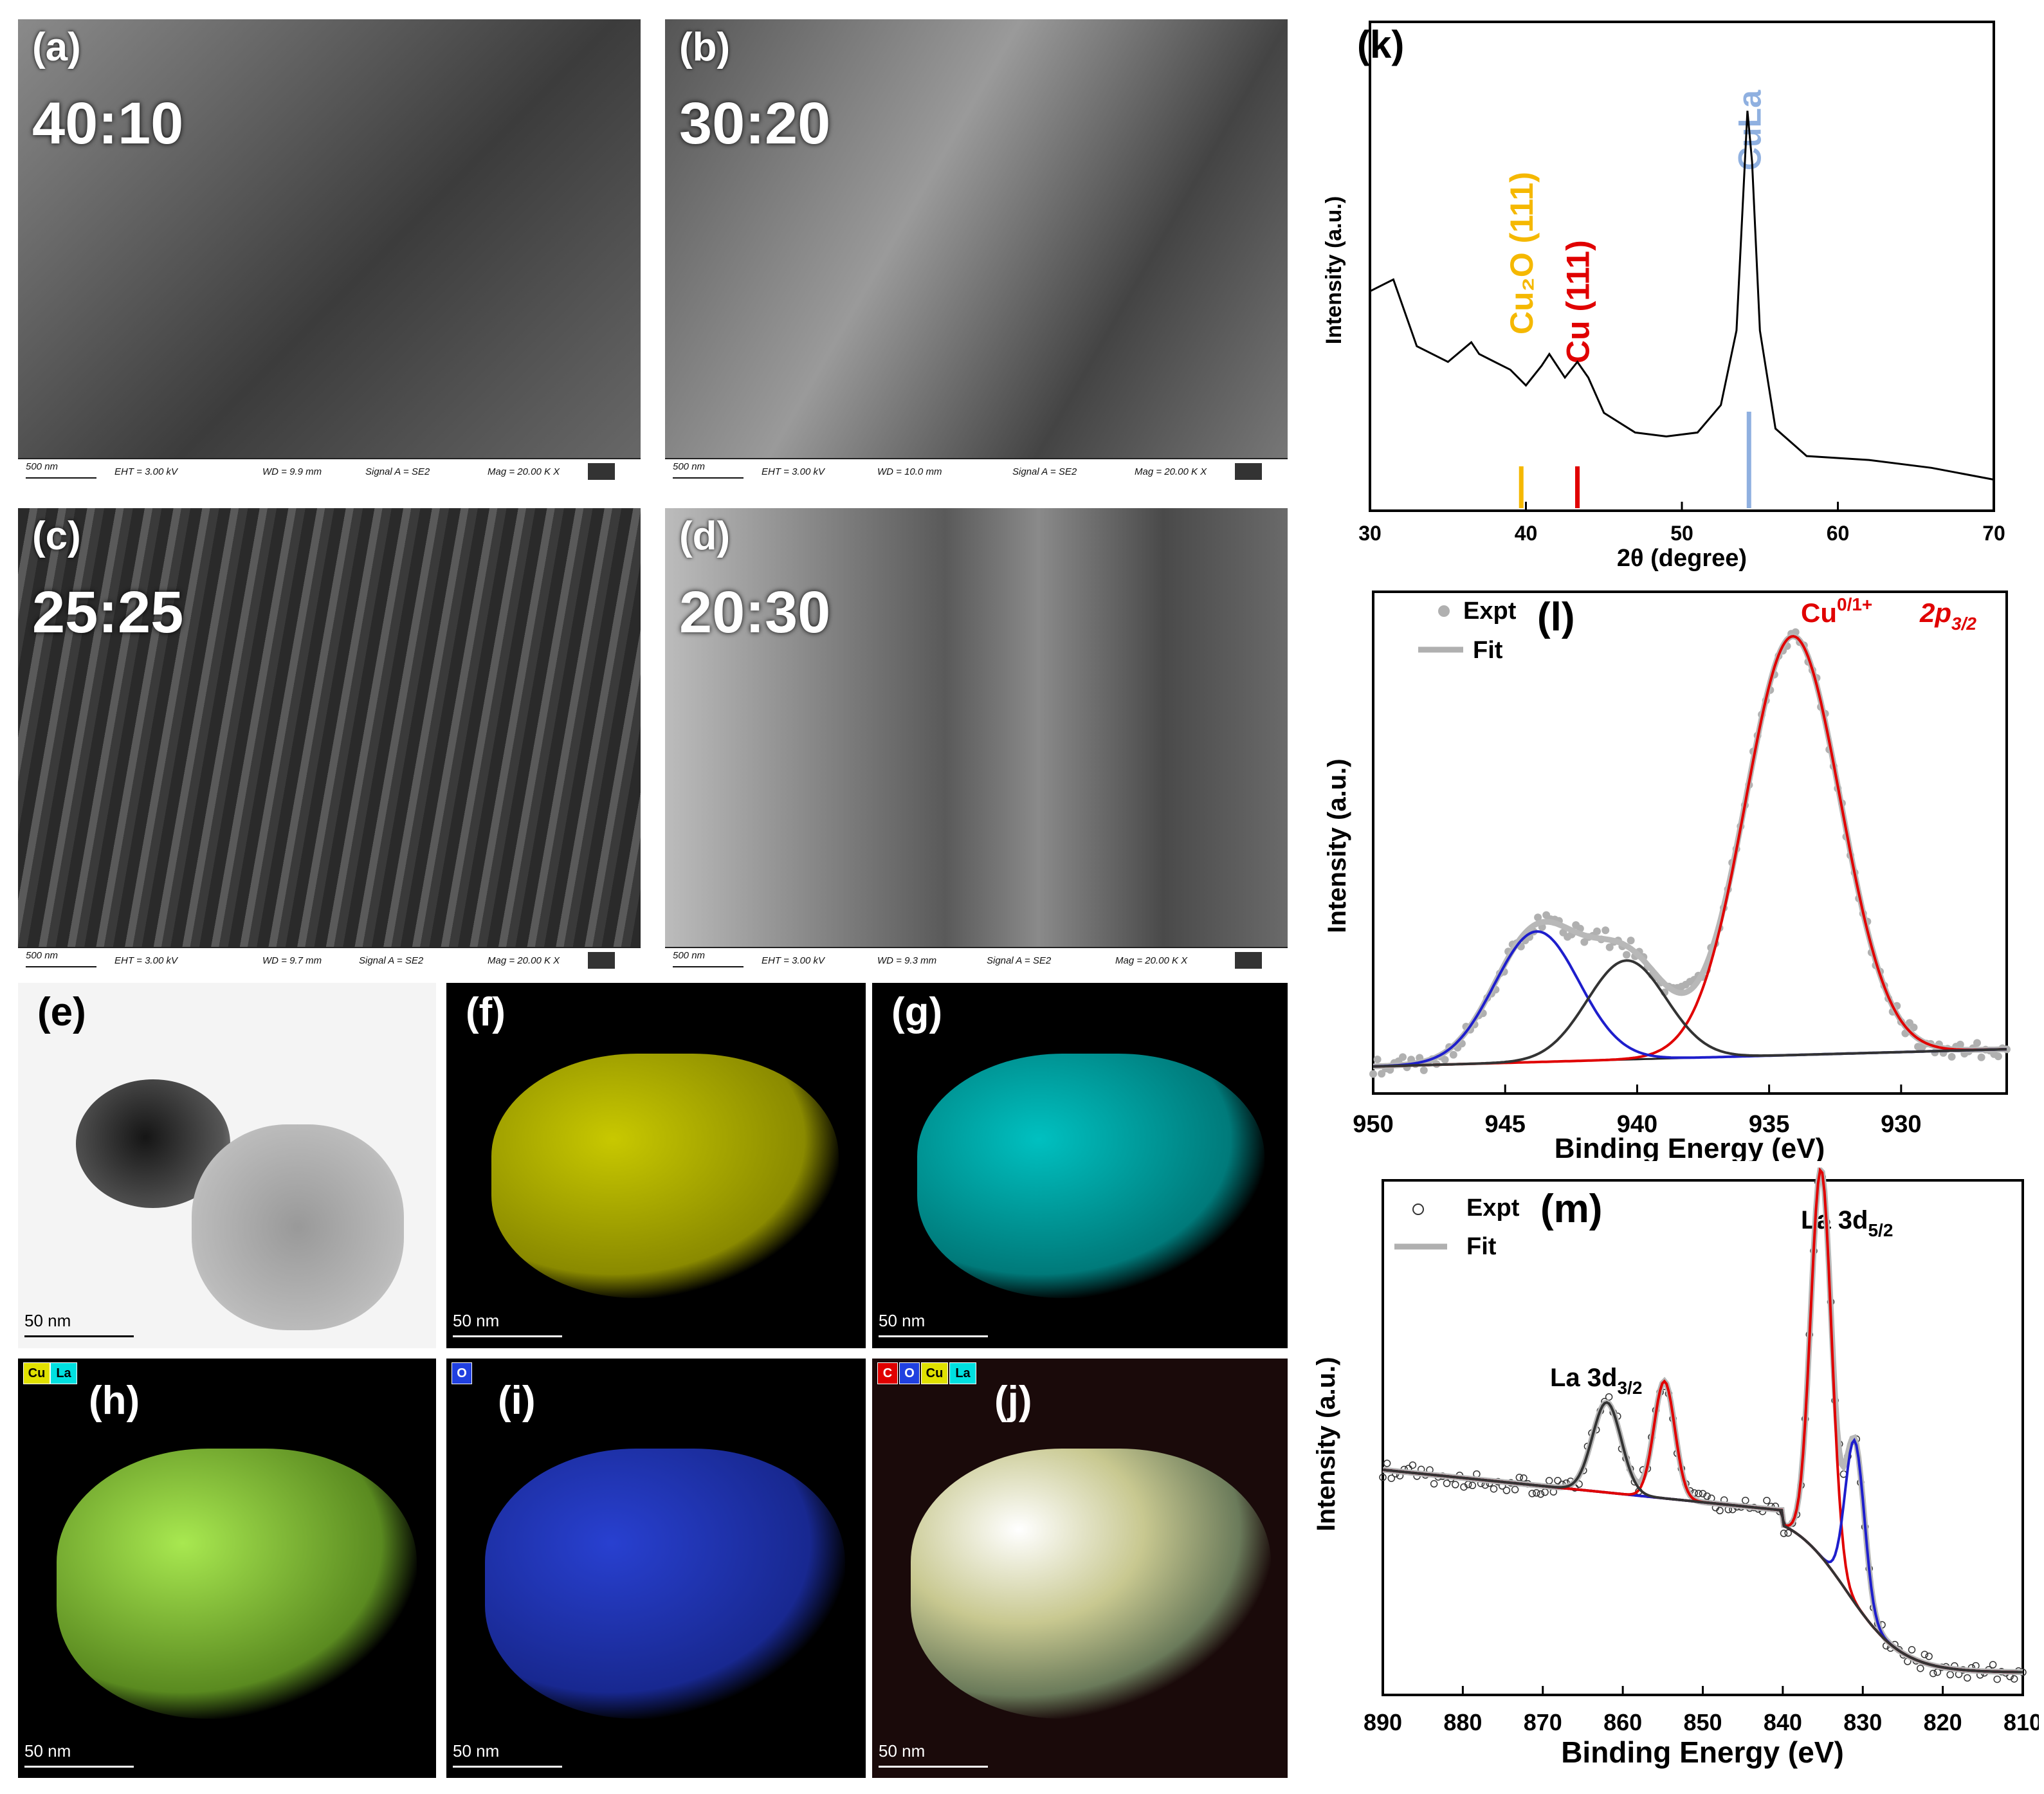 This screenshot has height=1794, width=2044. I want to click on fit-lines, so click(1702, 1421).